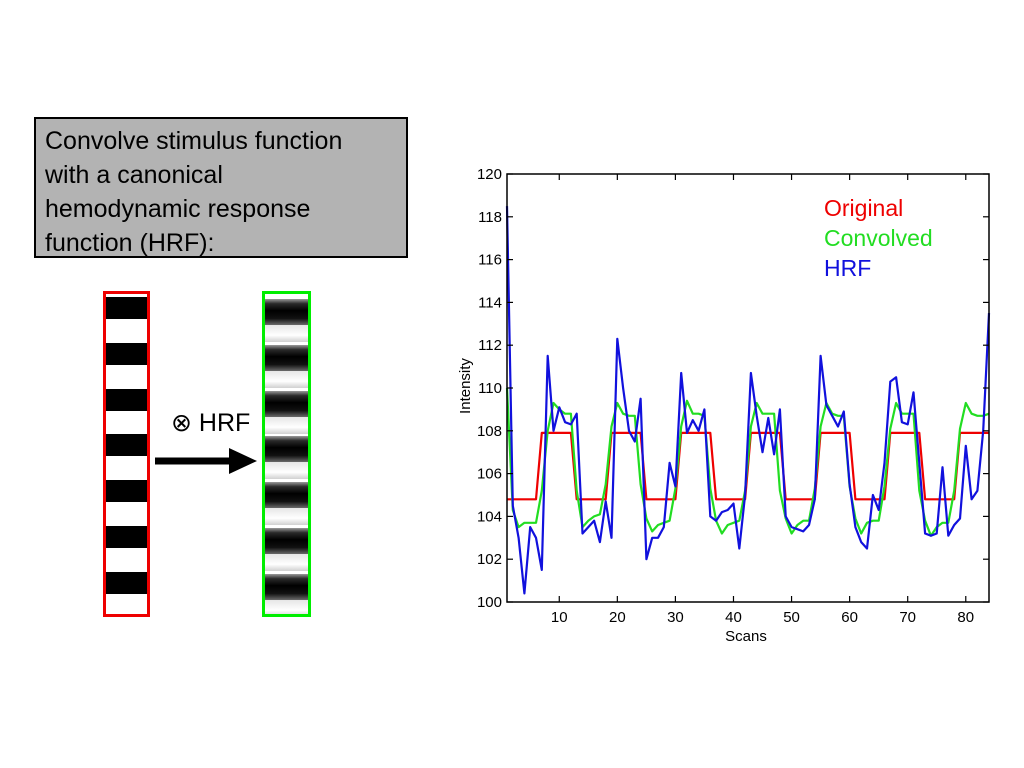  What do you see at coordinates (489, 516) in the screenshot?
I see `y-tick-label: 104` at bounding box center [489, 516].